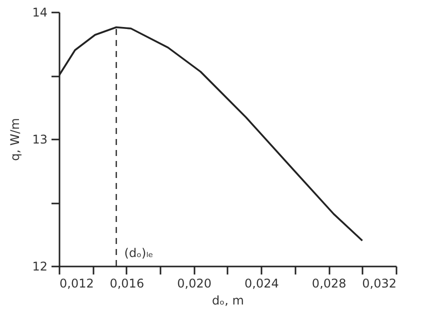 This screenshot has height=323, width=430. What do you see at coordinates (379, 283) in the screenshot?
I see `x-tick-label: 0,032` at bounding box center [379, 283].